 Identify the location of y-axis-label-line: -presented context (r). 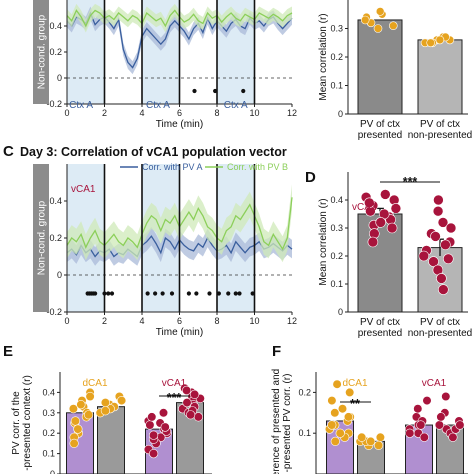
(27, 423).